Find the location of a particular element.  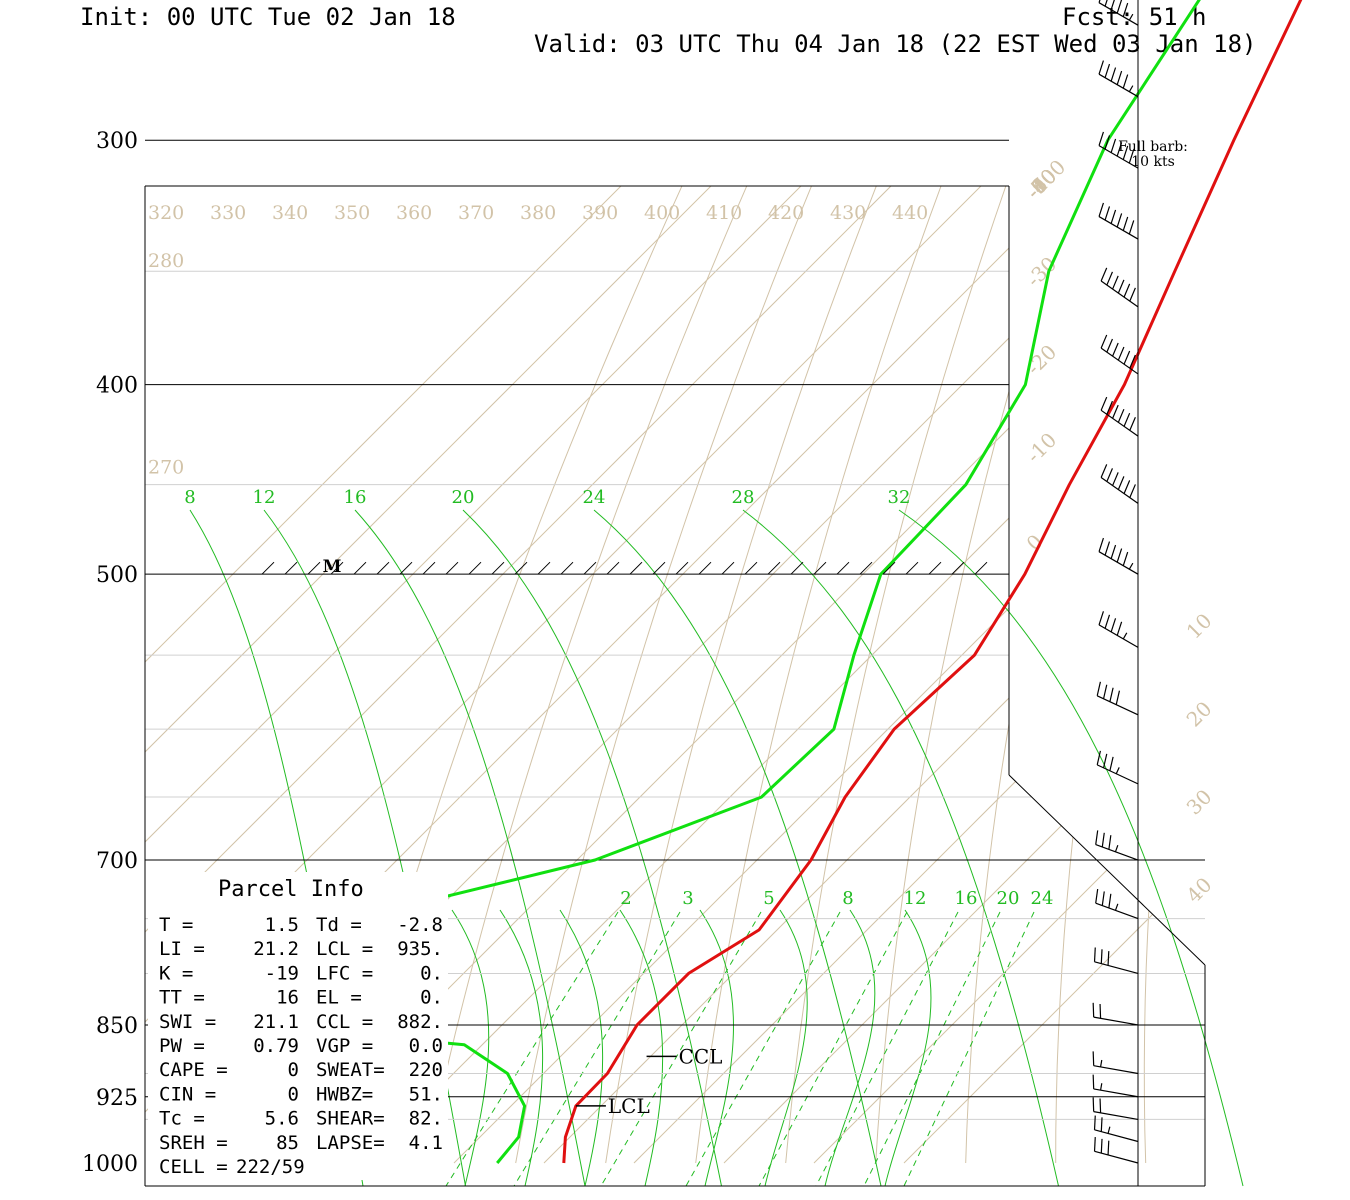

mixing-ratio-label: 5 is located at coordinates (768, 898).